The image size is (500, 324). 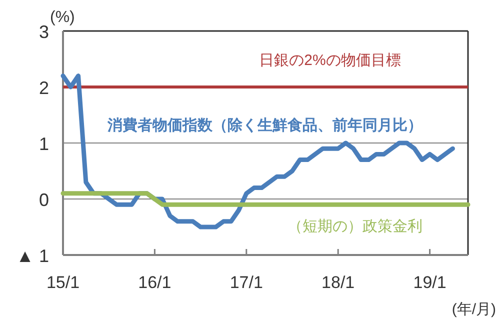 What do you see at coordinates (32, 256) in the screenshot?
I see `y-tick-label: ▲ 1` at bounding box center [32, 256].